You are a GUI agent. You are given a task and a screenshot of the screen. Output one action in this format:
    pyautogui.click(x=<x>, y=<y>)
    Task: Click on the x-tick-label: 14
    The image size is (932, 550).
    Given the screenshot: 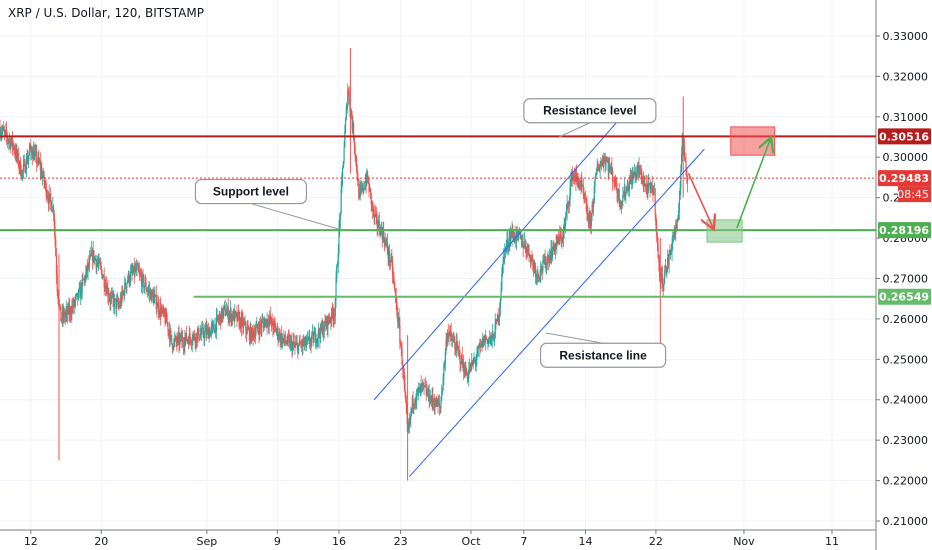 What is the action you would take?
    pyautogui.click(x=585, y=541)
    